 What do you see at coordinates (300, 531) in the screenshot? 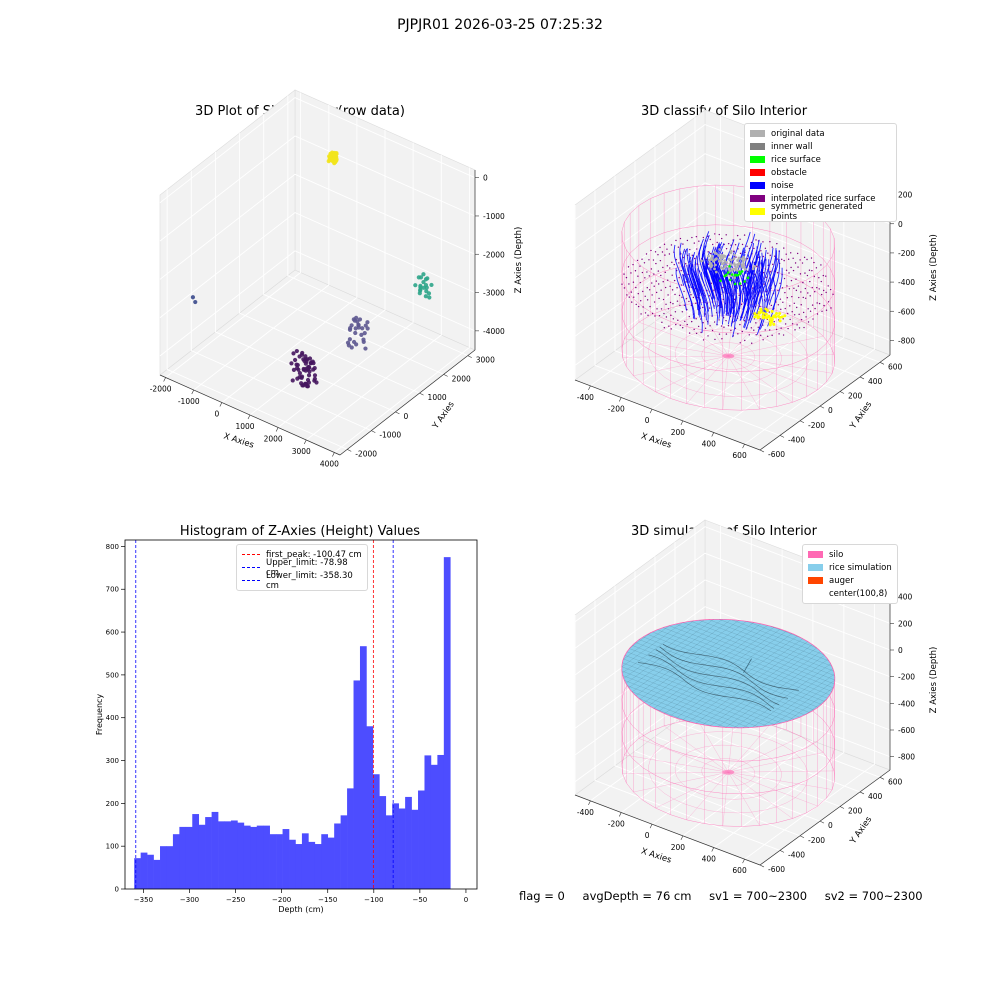
I see `plot3-title: Histogram of Z-Axies (Height) Values` at bounding box center [300, 531].